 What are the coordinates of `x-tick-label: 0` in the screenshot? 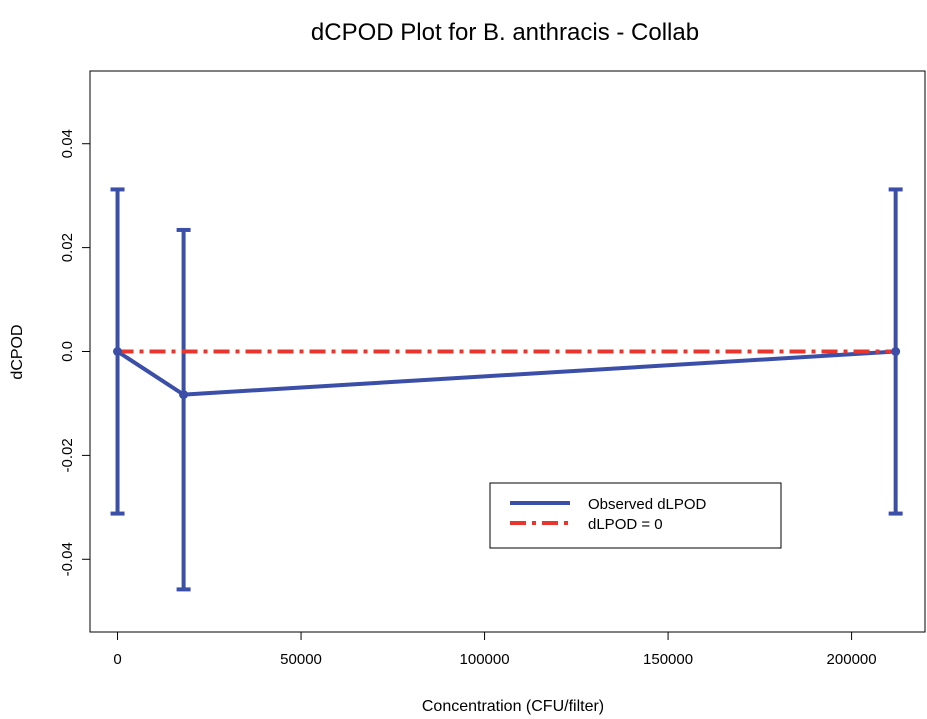 It's located at (117, 659).